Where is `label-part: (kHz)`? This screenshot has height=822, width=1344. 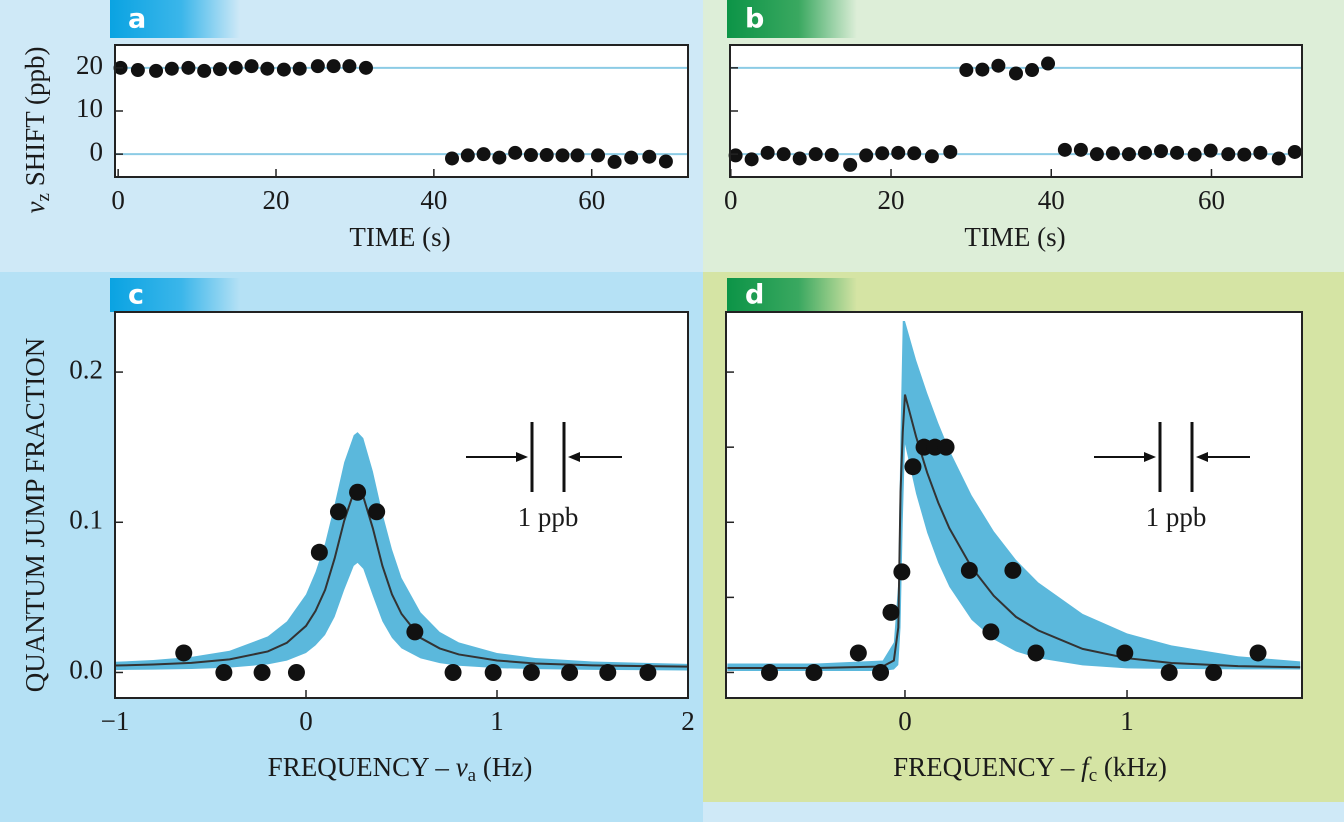
label-part: (kHz) is located at coordinates (1132, 767).